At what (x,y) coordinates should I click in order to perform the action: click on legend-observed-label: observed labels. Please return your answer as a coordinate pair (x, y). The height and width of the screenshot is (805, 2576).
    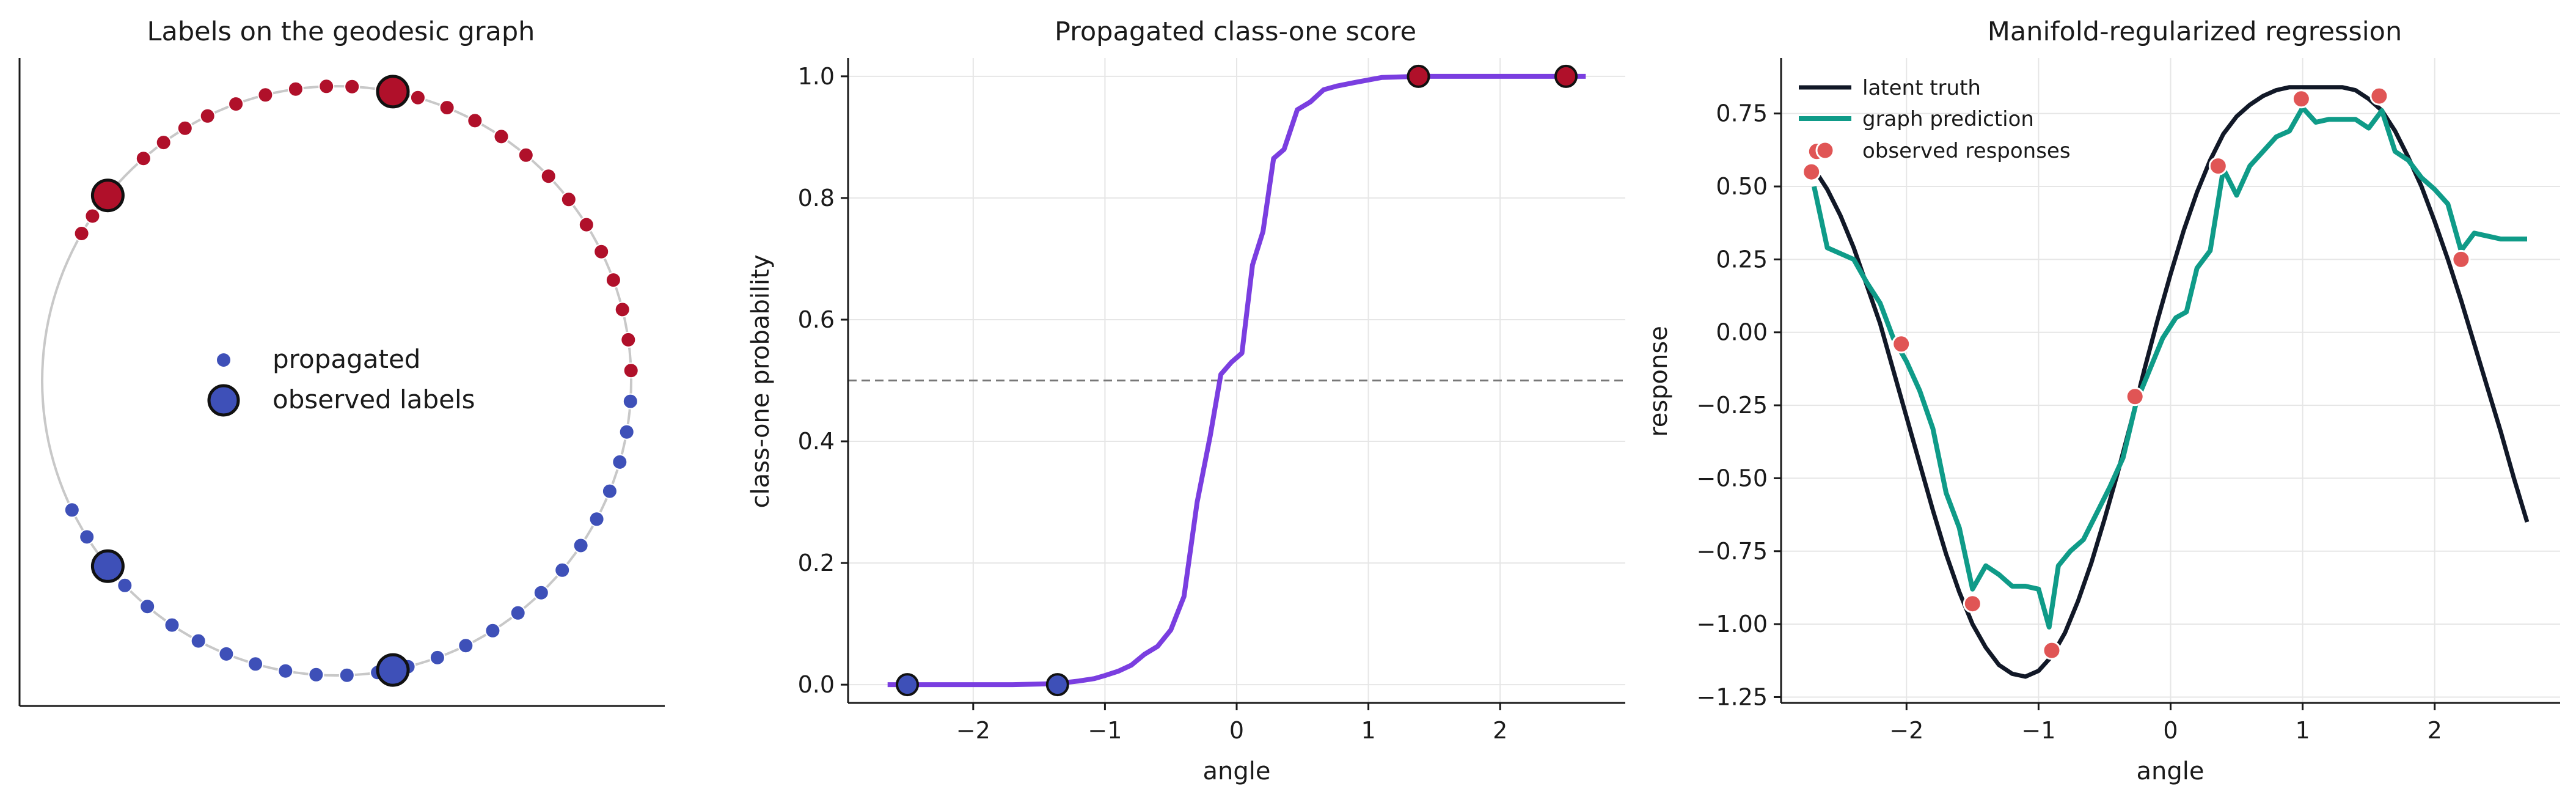
    Looking at the image, I should click on (374, 399).